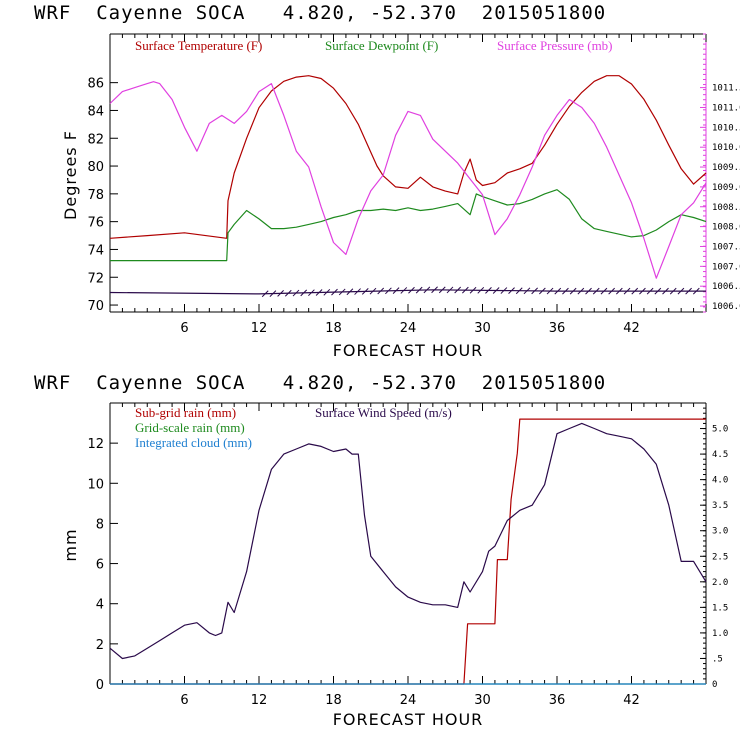 The image size is (740, 740). I want to click on y2-tick-label: 2.5, so click(720, 557).